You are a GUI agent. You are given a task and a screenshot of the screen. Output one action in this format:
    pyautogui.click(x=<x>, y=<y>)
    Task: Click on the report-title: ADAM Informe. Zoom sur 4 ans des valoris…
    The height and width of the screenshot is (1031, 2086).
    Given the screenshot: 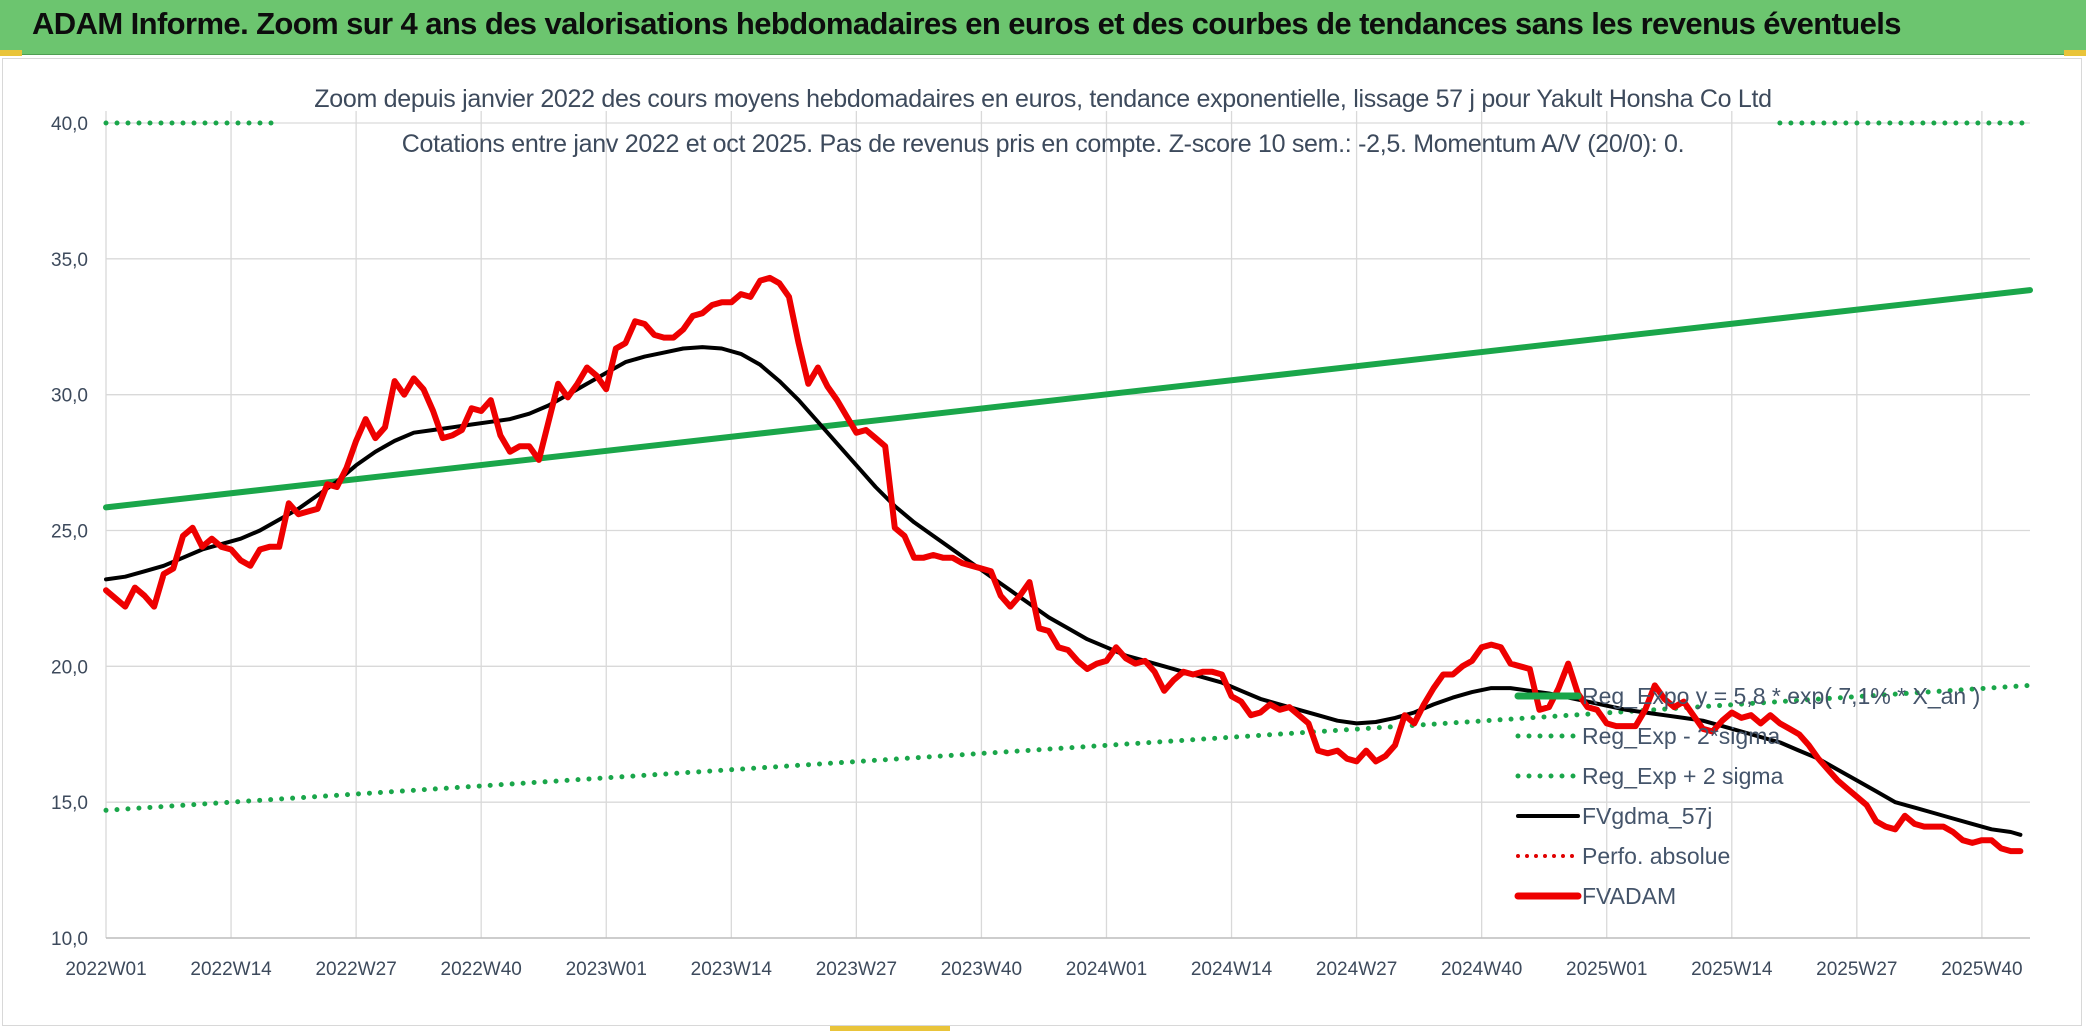 What is the action you would take?
    pyautogui.click(x=967, y=23)
    